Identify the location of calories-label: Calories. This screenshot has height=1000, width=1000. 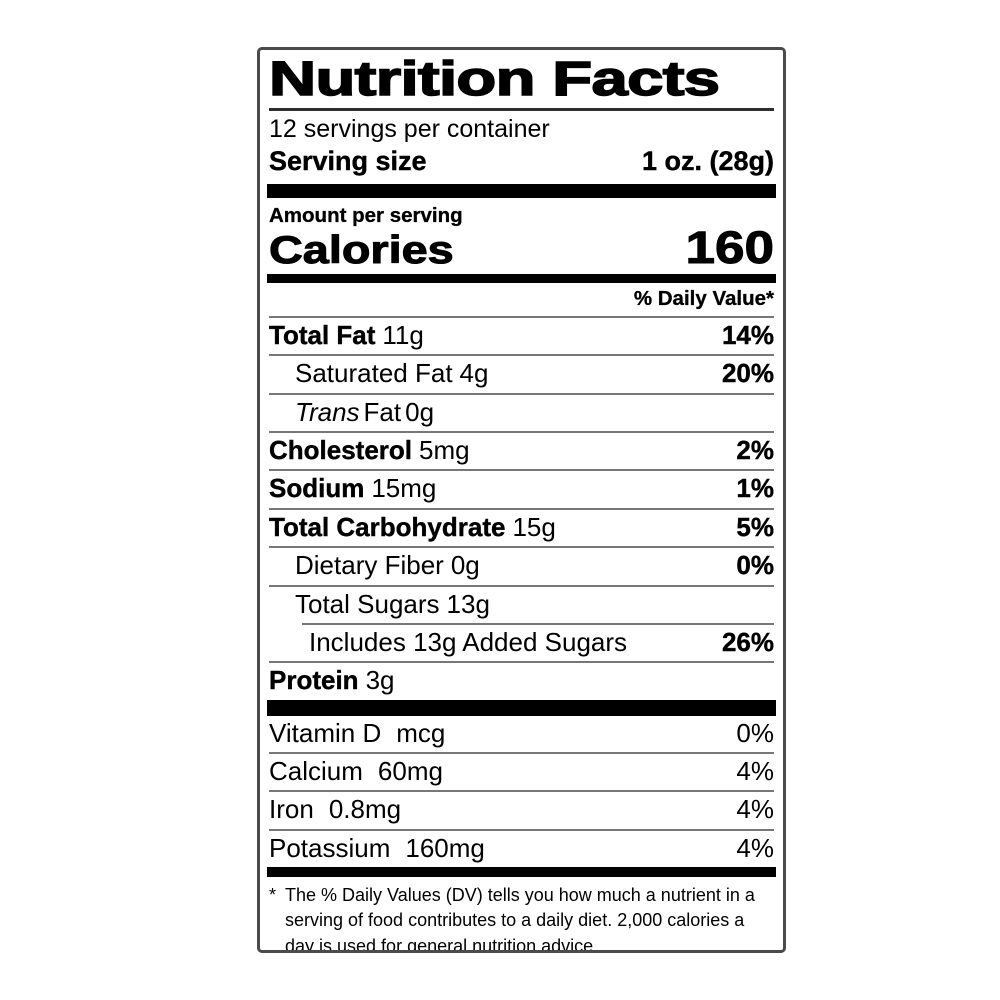
(361, 250).